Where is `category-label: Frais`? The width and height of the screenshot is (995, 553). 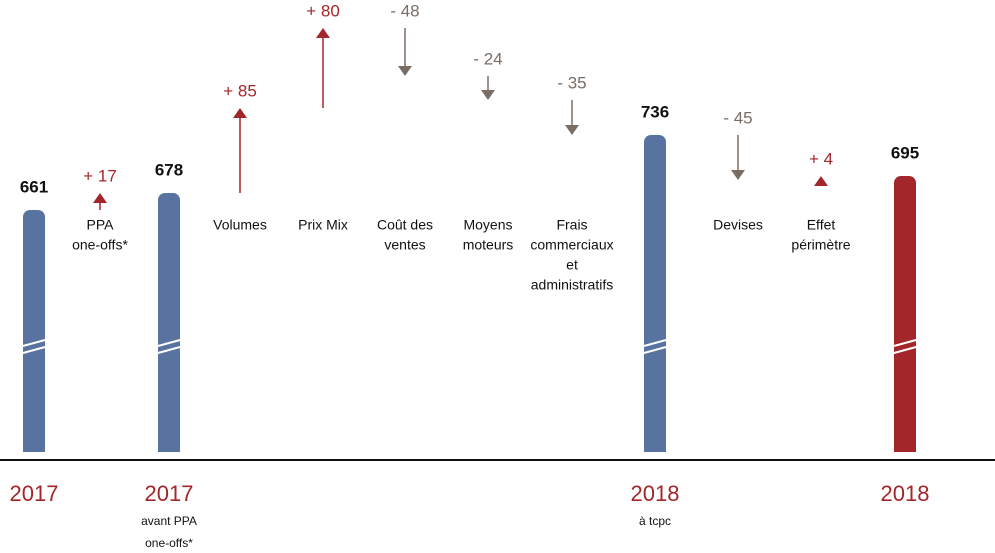
category-label: Frais is located at coordinates (571, 225).